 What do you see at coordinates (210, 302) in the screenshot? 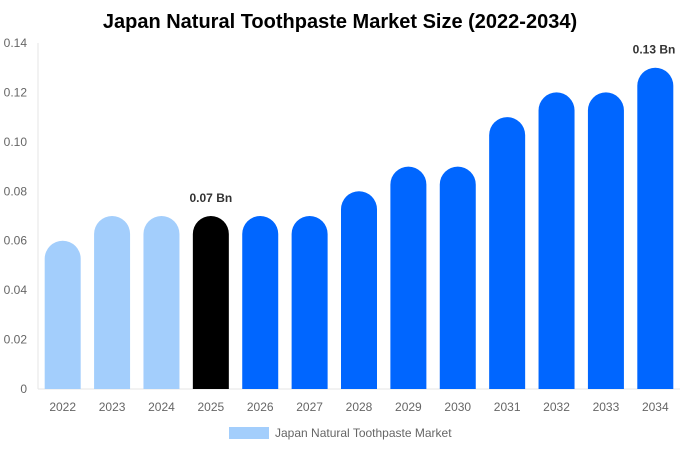
I see `bar-2025` at bounding box center [210, 302].